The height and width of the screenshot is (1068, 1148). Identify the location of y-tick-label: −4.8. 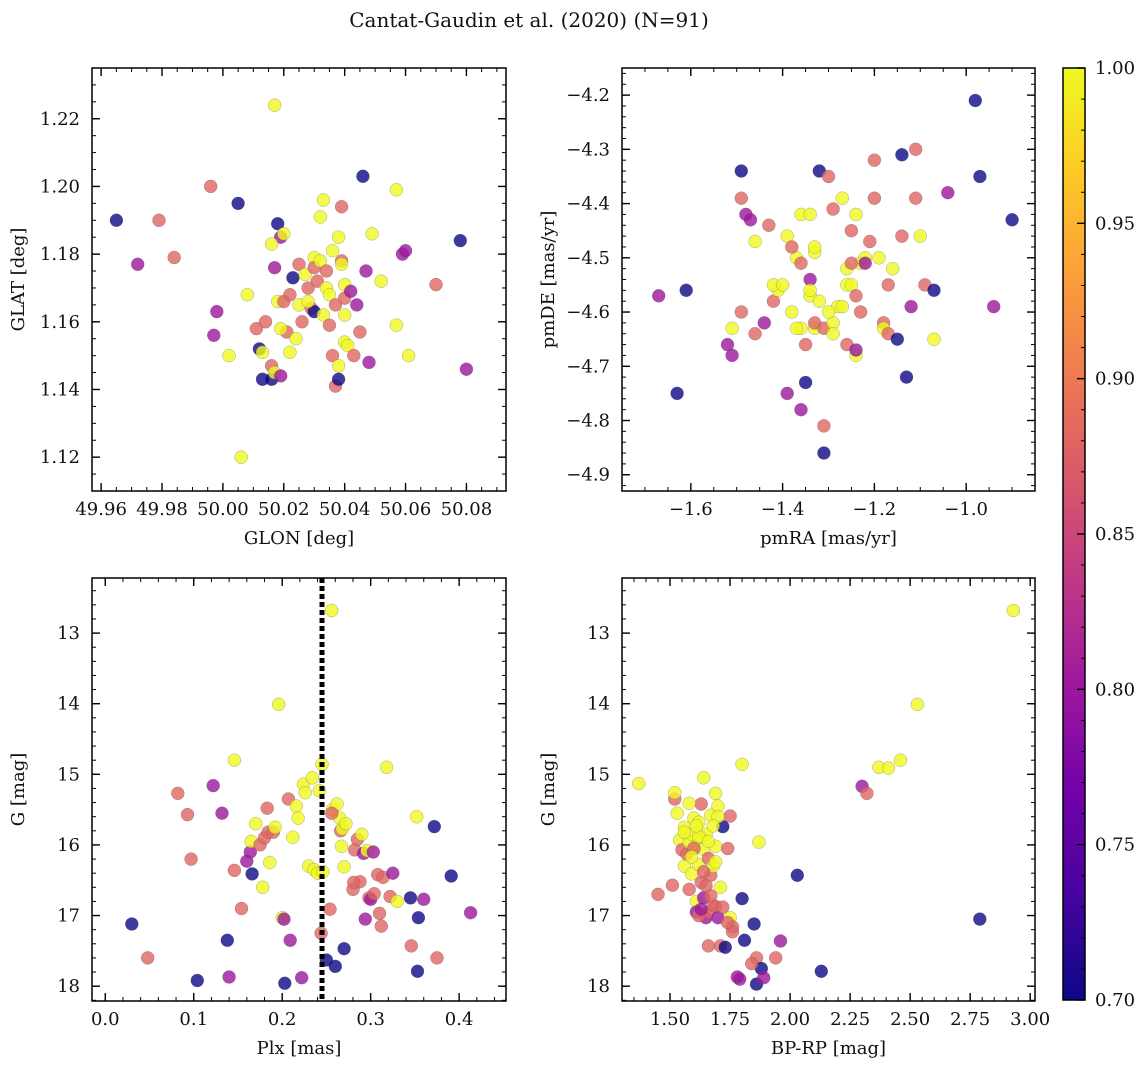
(588, 421).